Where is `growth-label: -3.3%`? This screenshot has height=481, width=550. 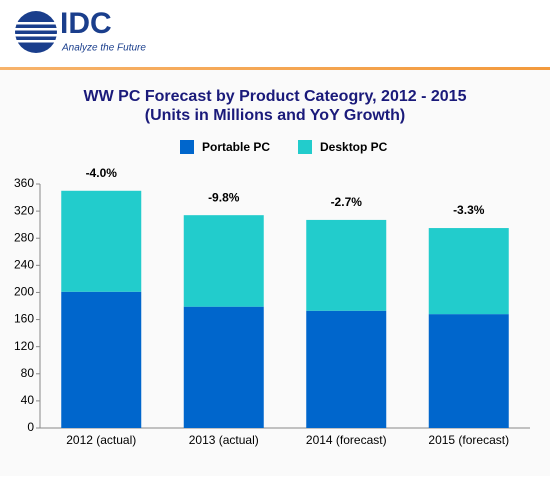
growth-label: -3.3% is located at coordinates (469, 210).